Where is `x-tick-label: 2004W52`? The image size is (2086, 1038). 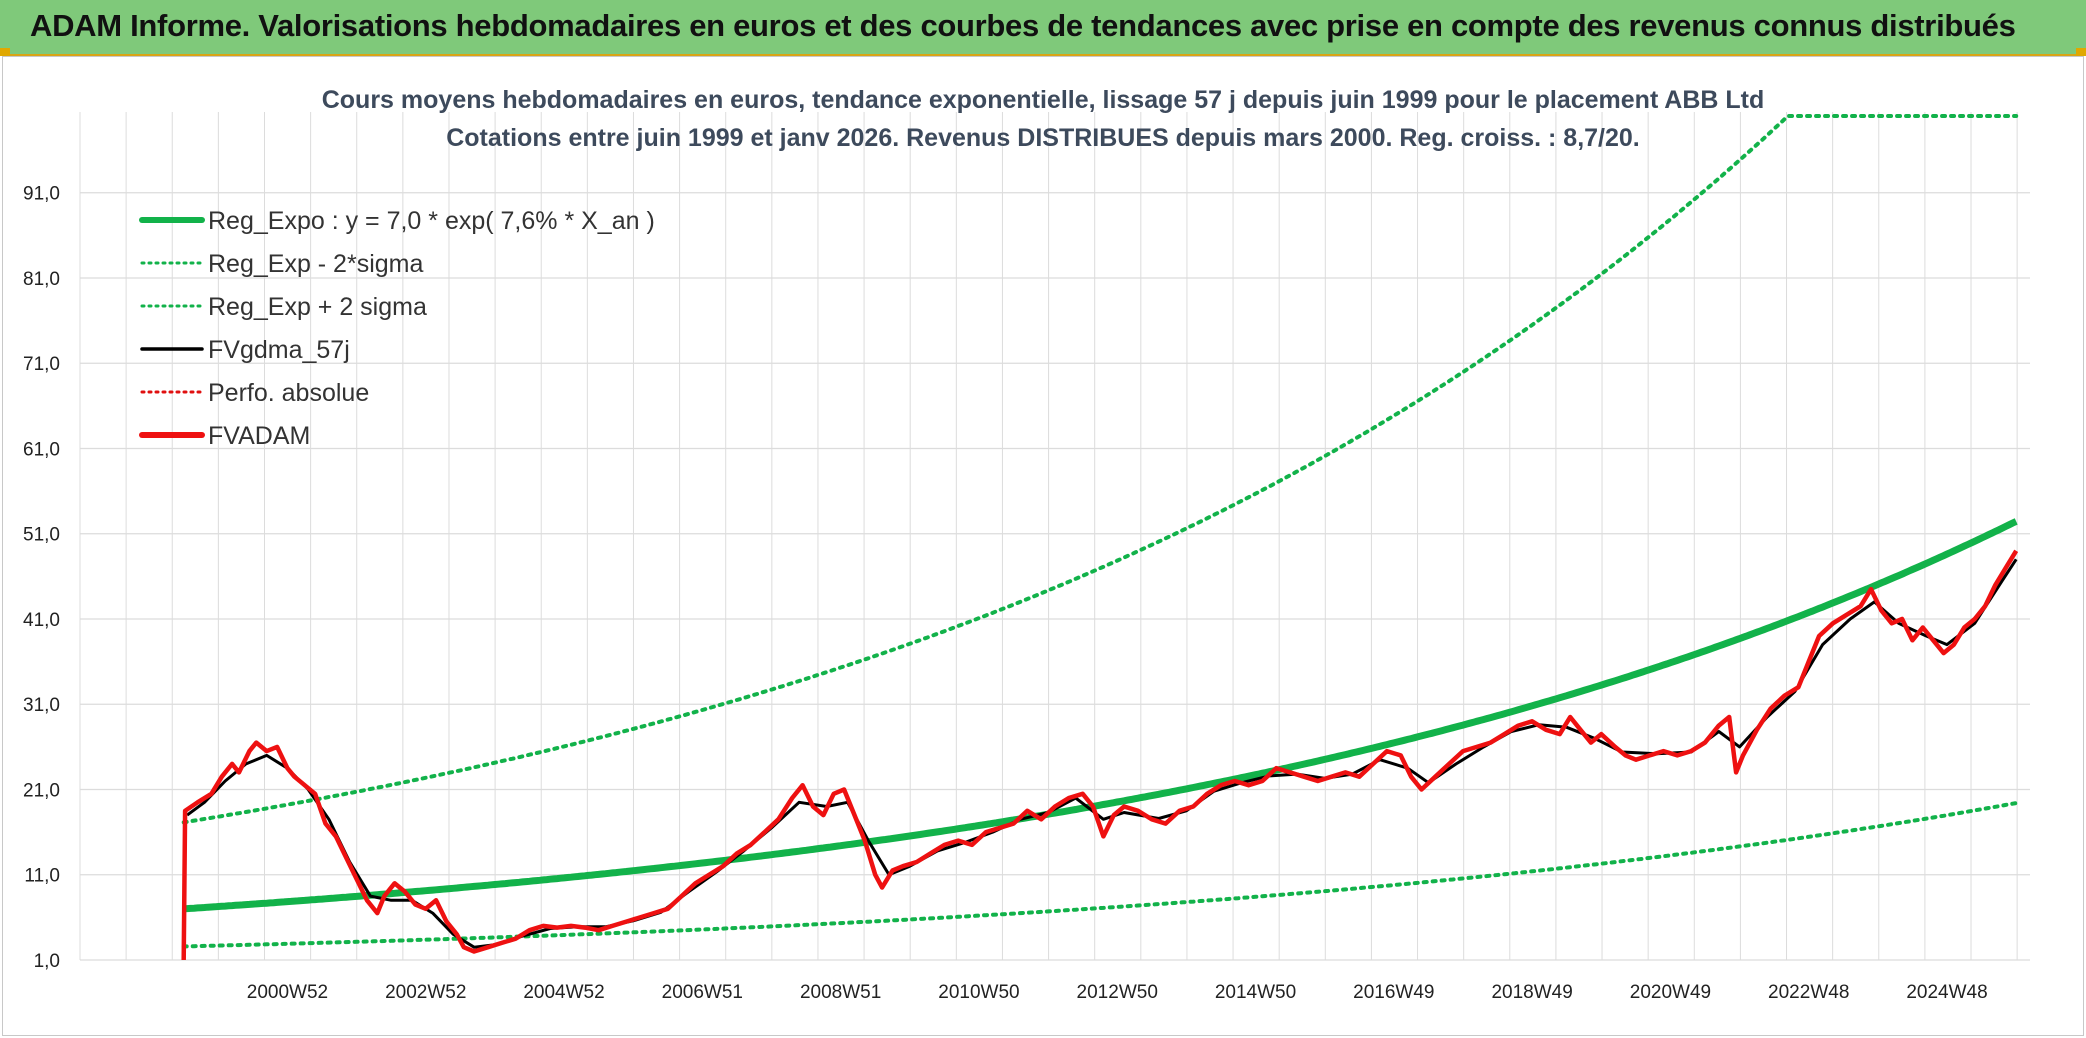 x-tick-label: 2004W52 is located at coordinates (563, 992).